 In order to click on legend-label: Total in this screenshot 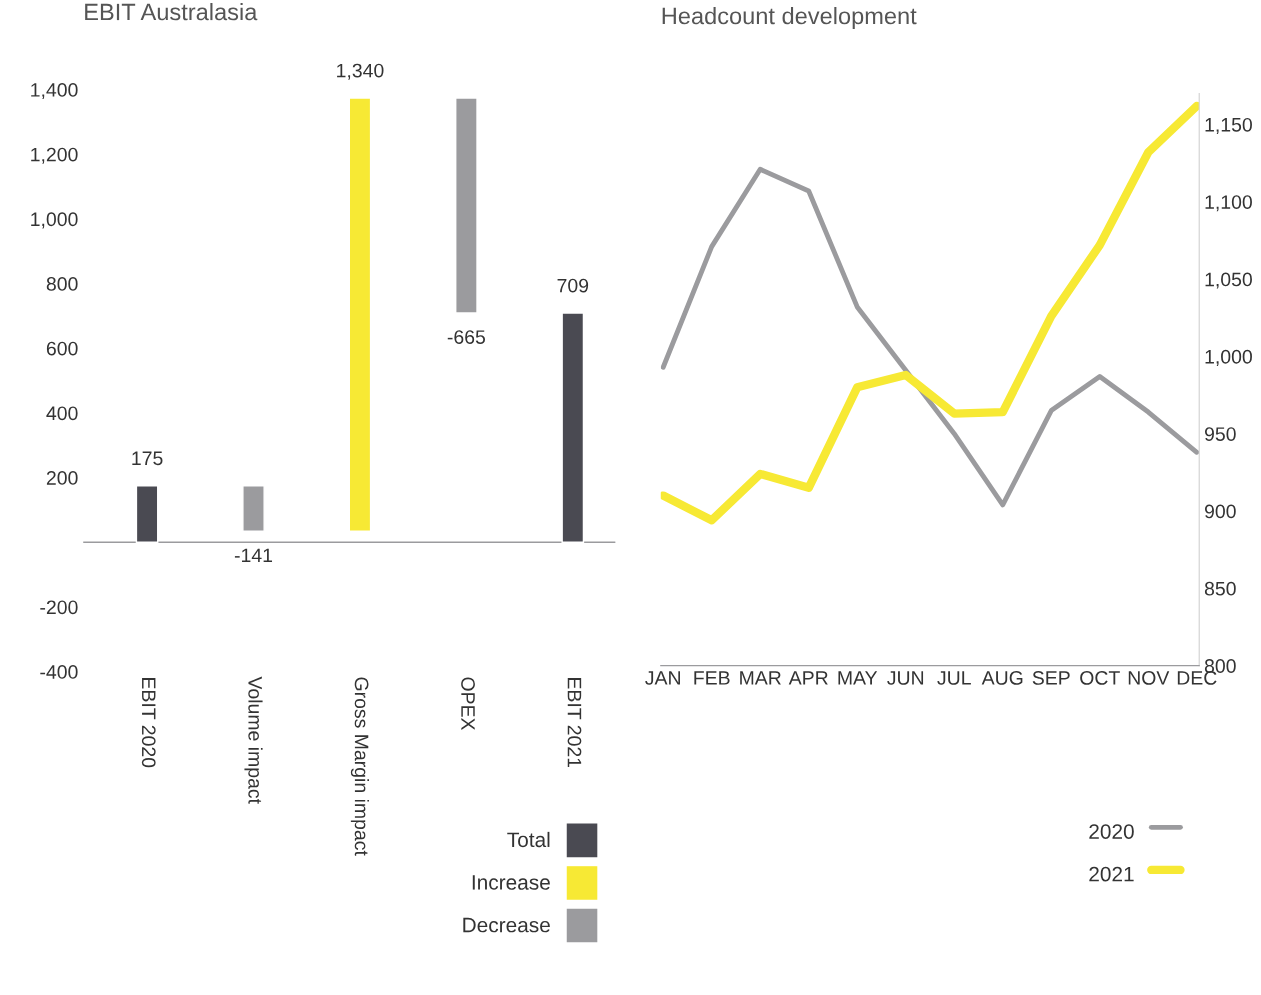, I will do `click(528, 839)`.